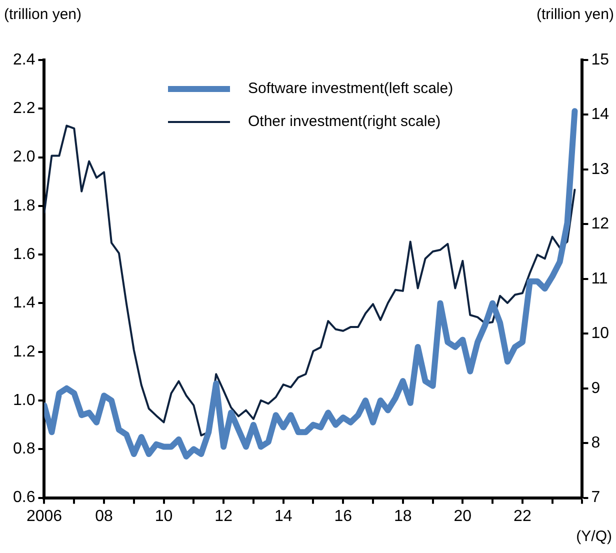 This screenshot has width=616, height=553. I want to click on x-tick-label: 16, so click(343, 516).